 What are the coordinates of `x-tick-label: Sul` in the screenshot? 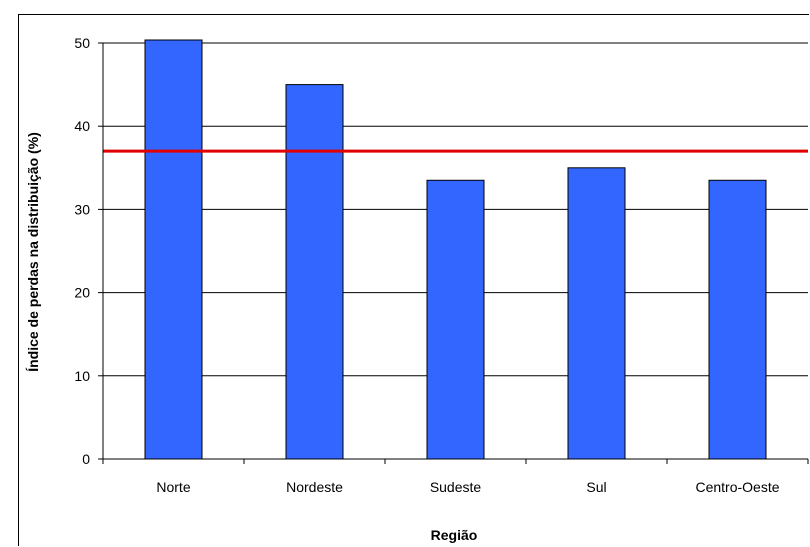 It's located at (596, 487).